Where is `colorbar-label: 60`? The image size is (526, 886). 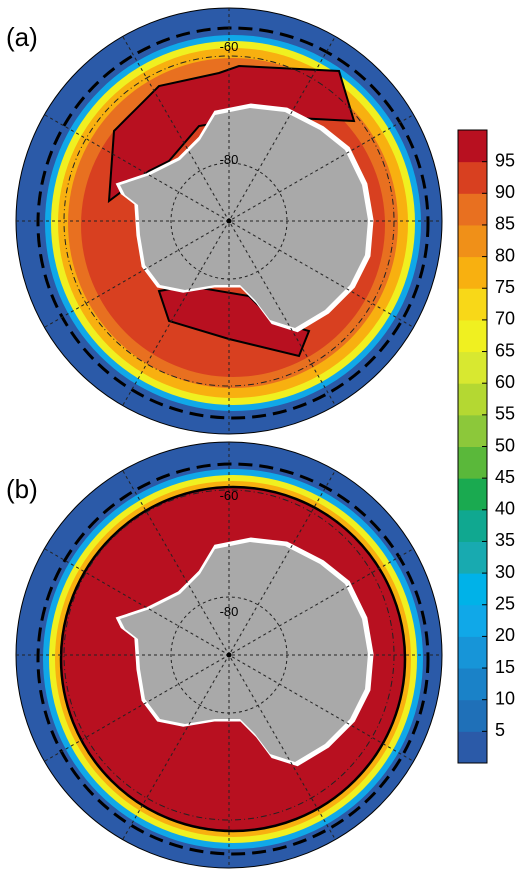 colorbar-label: 60 is located at coordinates (505, 382).